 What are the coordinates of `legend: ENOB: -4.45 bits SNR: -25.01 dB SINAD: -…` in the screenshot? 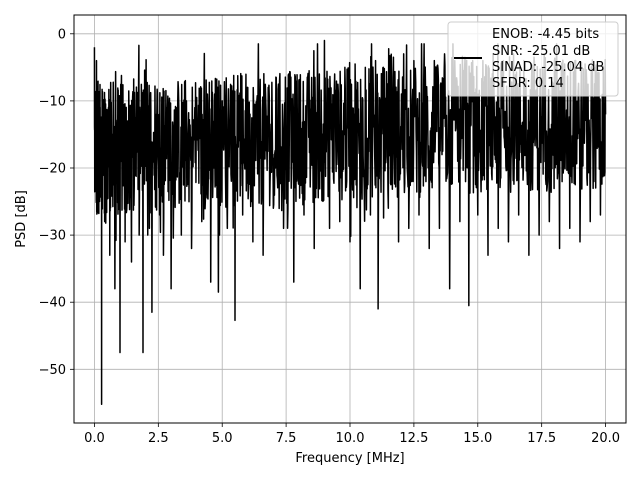 It's located at (533, 59).